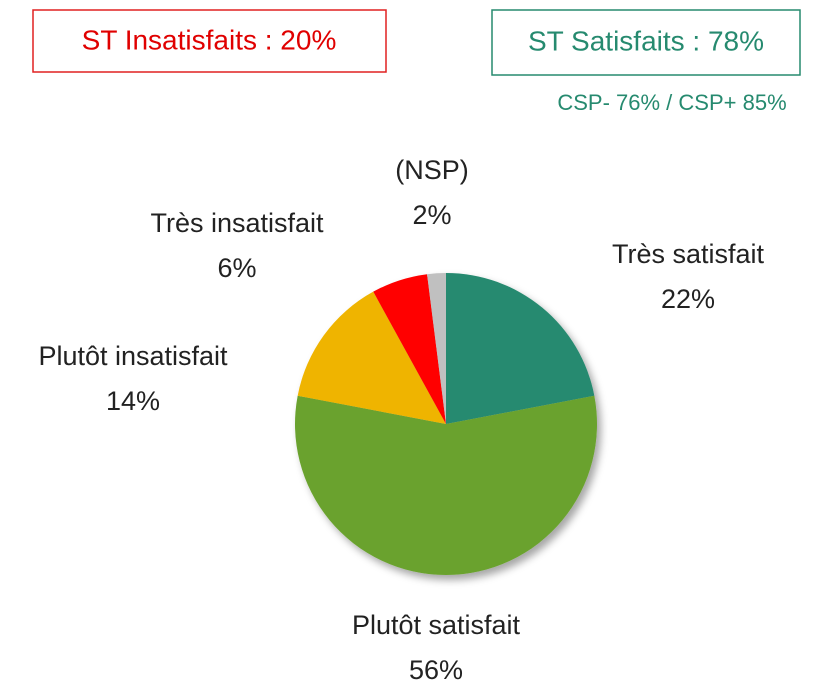 The image size is (838, 687). I want to click on annotation: CSP- 76% / CSP+ 85%, so click(671, 102).